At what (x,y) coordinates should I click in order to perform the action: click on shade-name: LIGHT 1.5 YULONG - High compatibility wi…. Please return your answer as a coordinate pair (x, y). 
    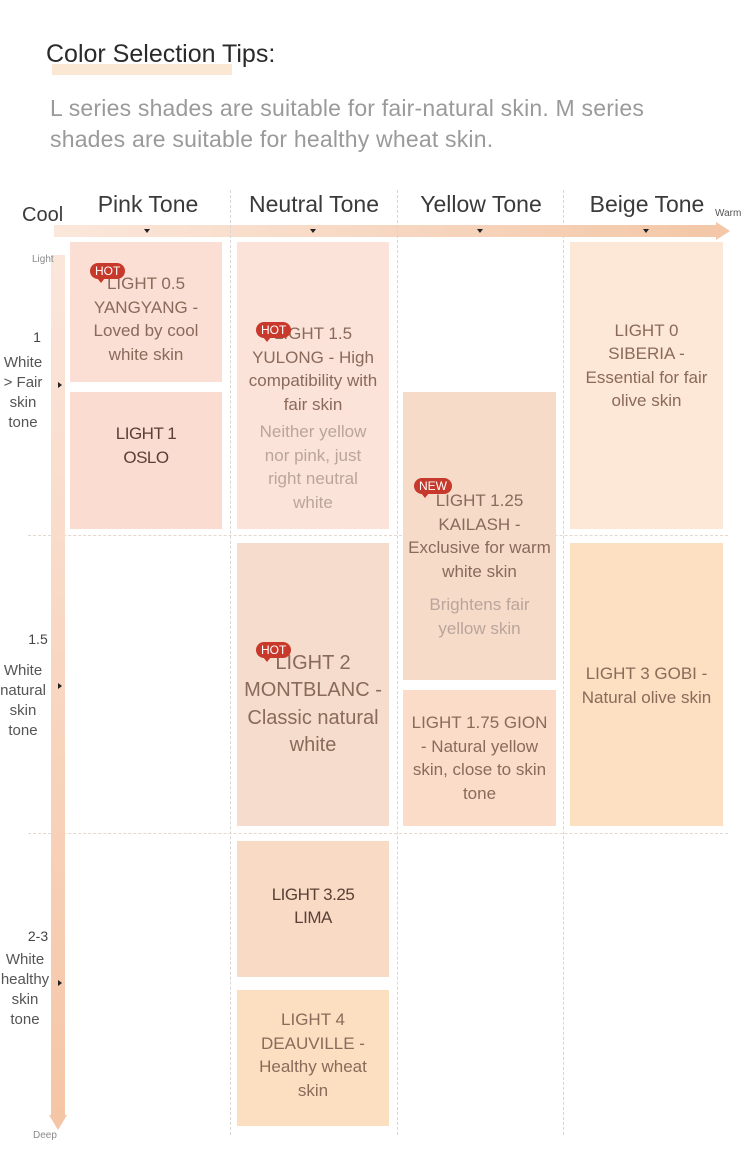
    Looking at the image, I should click on (313, 369).